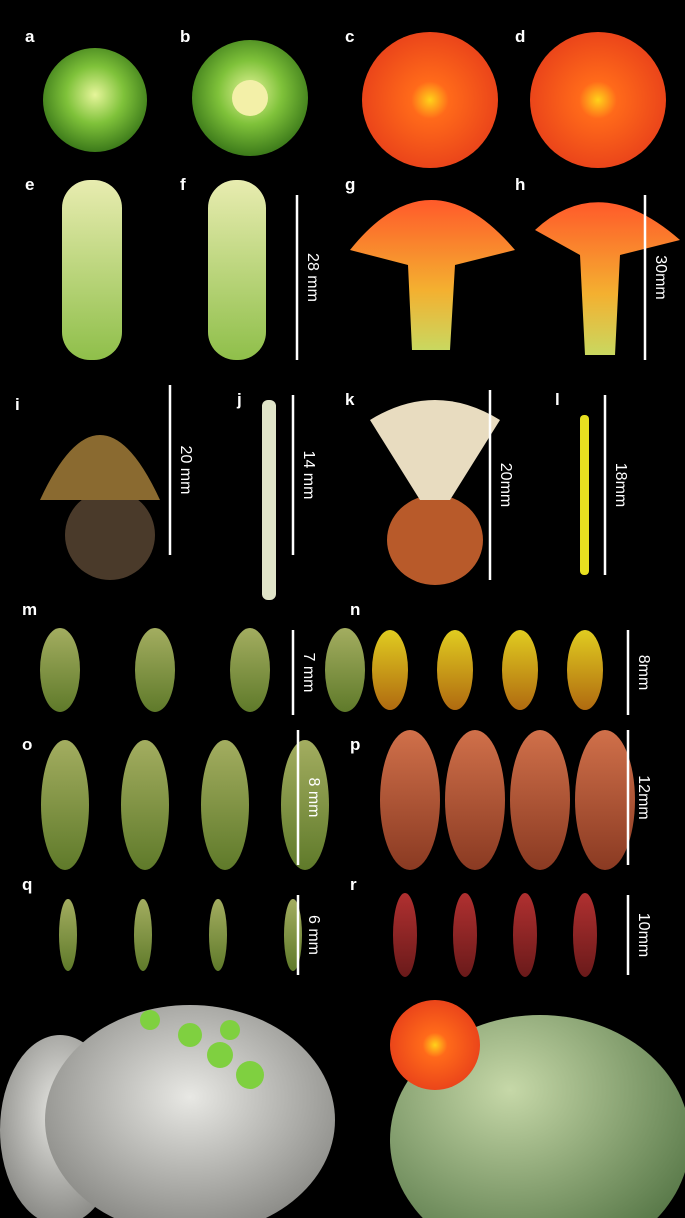 Image resolution: width=685 pixels, height=1218 pixels. Describe the element at coordinates (350, 399) in the screenshot. I see `panel-label: k` at that location.